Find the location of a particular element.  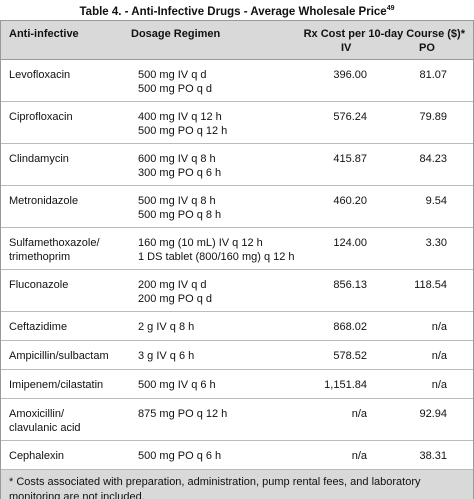

drug-name: Imipenem/cilastatin is located at coordinates (56, 385).